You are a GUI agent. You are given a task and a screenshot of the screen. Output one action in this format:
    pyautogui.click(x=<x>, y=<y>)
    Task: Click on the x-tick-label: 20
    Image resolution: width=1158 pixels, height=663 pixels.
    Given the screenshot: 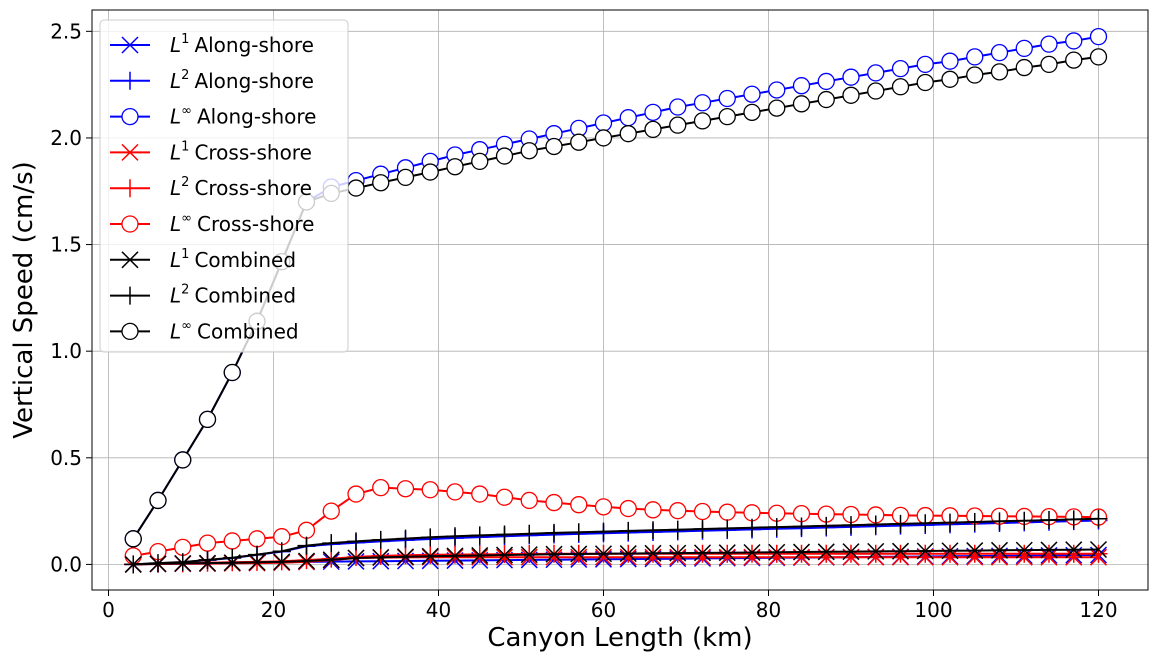 What is the action you would take?
    pyautogui.click(x=273, y=610)
    